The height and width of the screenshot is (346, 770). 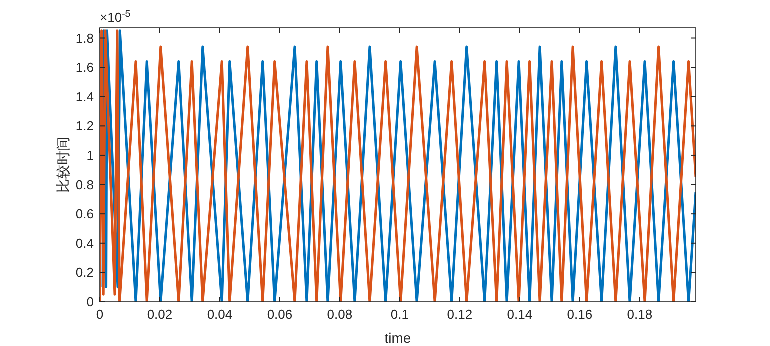 What do you see at coordinates (280, 314) in the screenshot?
I see `x-tick-label: 0.06` at bounding box center [280, 314].